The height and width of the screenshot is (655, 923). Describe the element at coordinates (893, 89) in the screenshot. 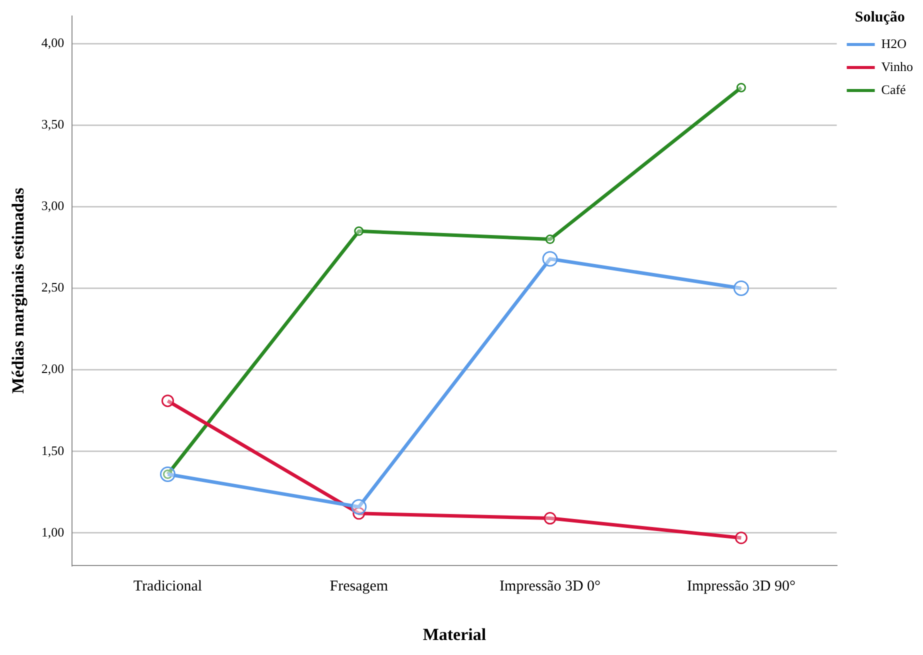

I see `legend-label: Café` at that location.